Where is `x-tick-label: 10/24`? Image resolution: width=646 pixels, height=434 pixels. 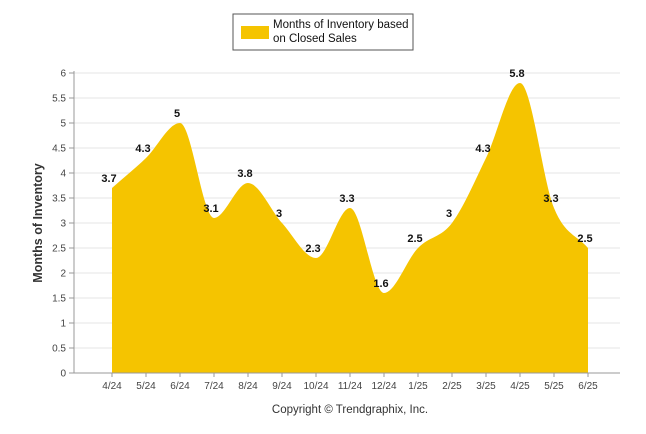
x-tick-label: 10/24 is located at coordinates (315, 386).